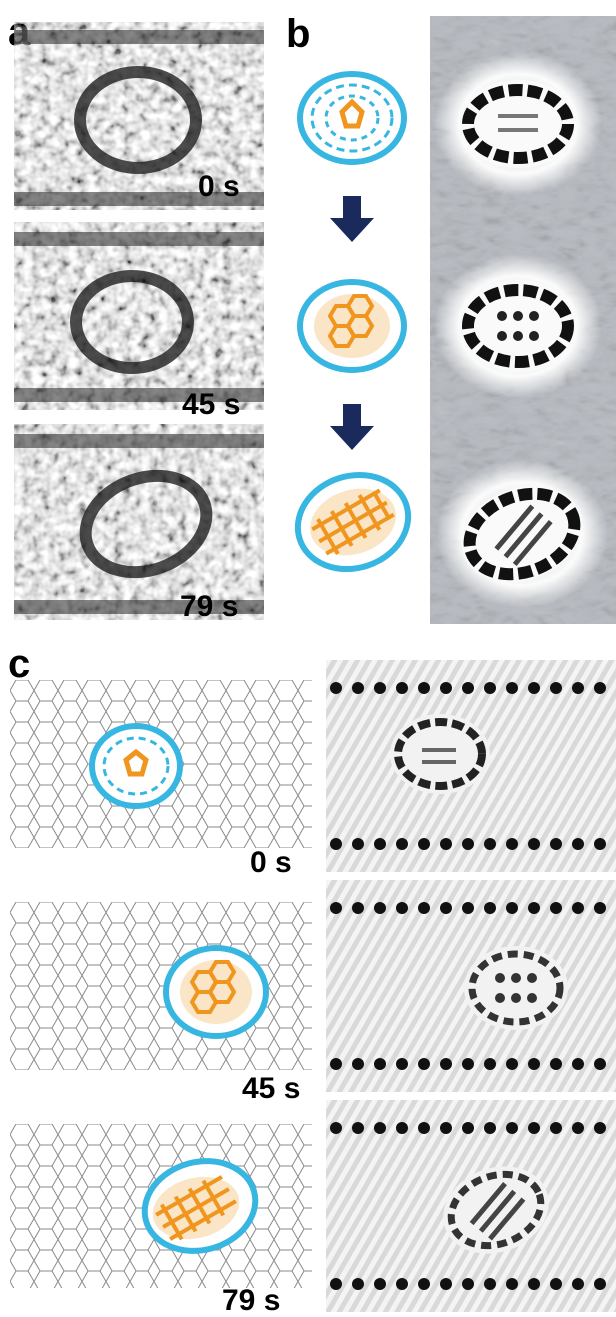 This screenshot has height=1317, width=616. I want to click on time-label-c3: 79 s, so click(251, 1300).